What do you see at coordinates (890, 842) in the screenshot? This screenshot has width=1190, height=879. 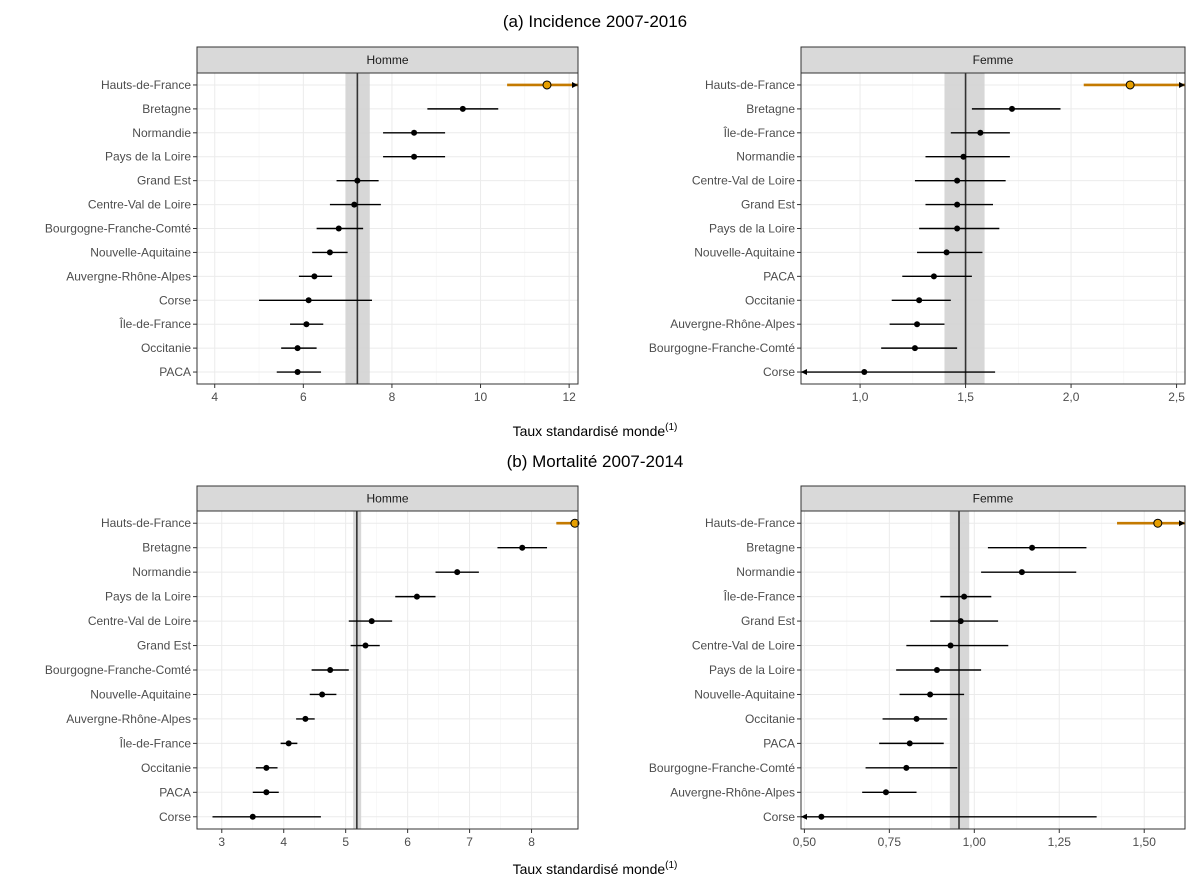 I see `x-tick-label: 0,75` at bounding box center [890, 842].